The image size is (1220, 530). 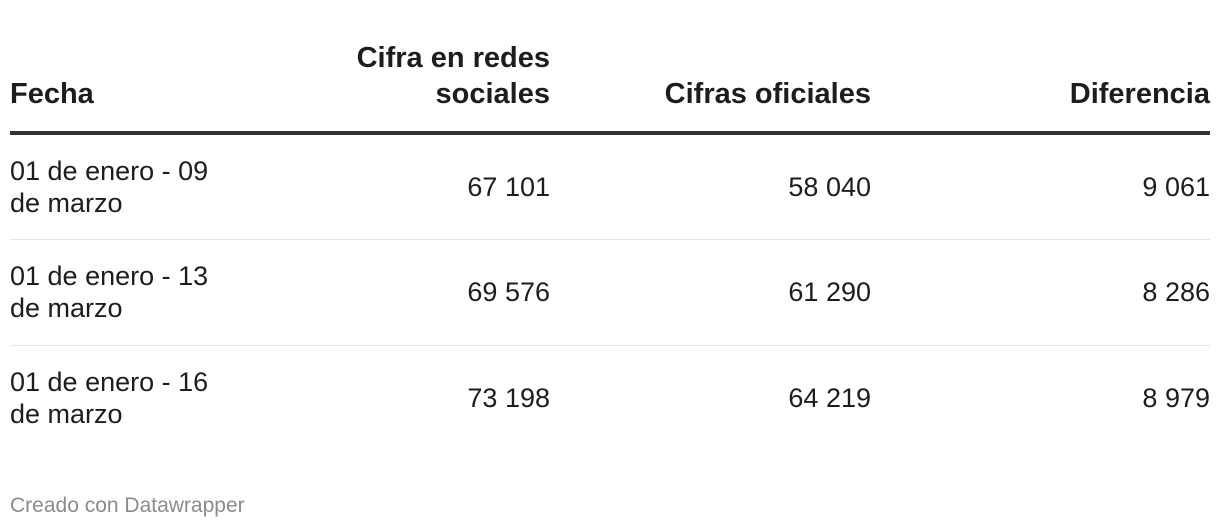 I want to click on table-cell-redes-sociales: 67 101, so click(x=395, y=186).